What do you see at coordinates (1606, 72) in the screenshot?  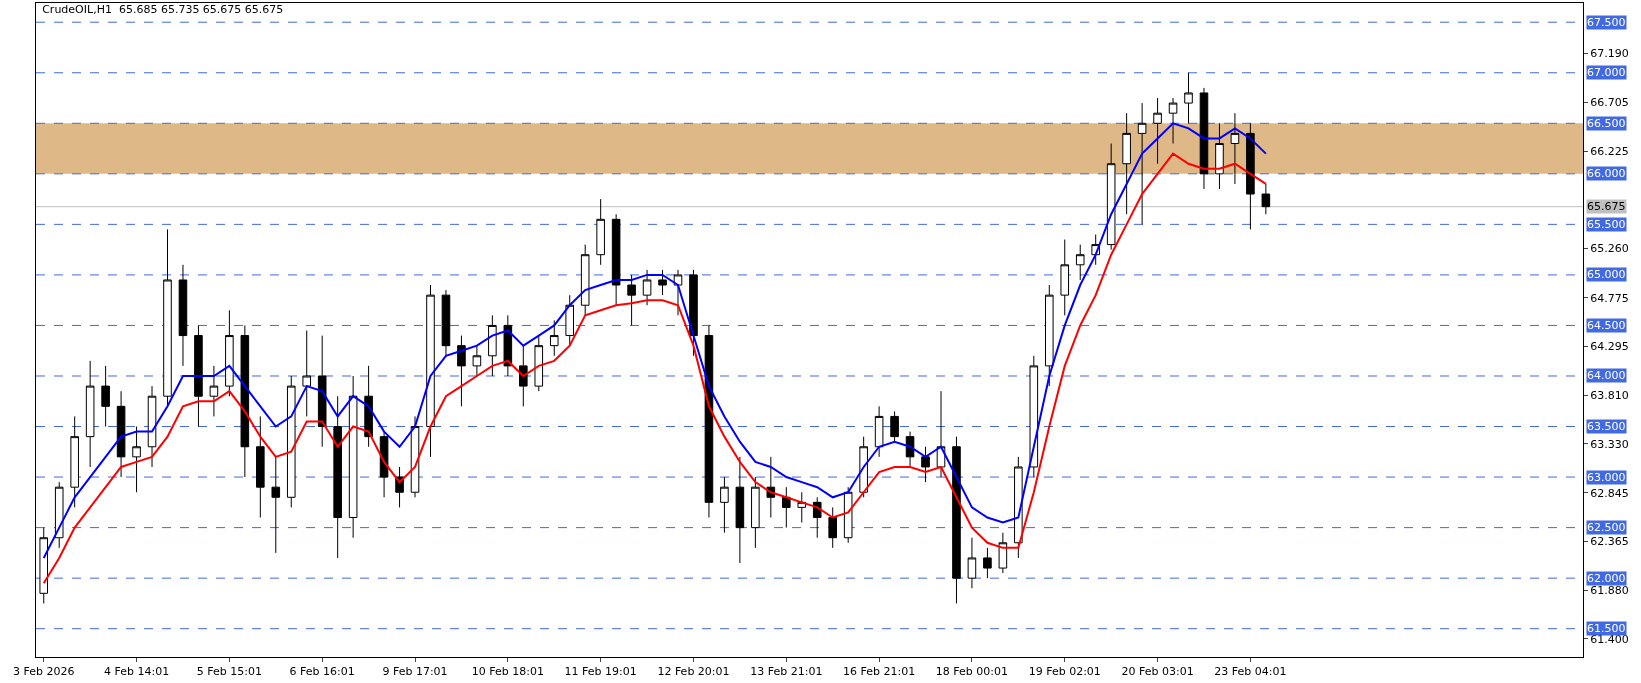 I see `ref-line-label: 67.000` at bounding box center [1606, 72].